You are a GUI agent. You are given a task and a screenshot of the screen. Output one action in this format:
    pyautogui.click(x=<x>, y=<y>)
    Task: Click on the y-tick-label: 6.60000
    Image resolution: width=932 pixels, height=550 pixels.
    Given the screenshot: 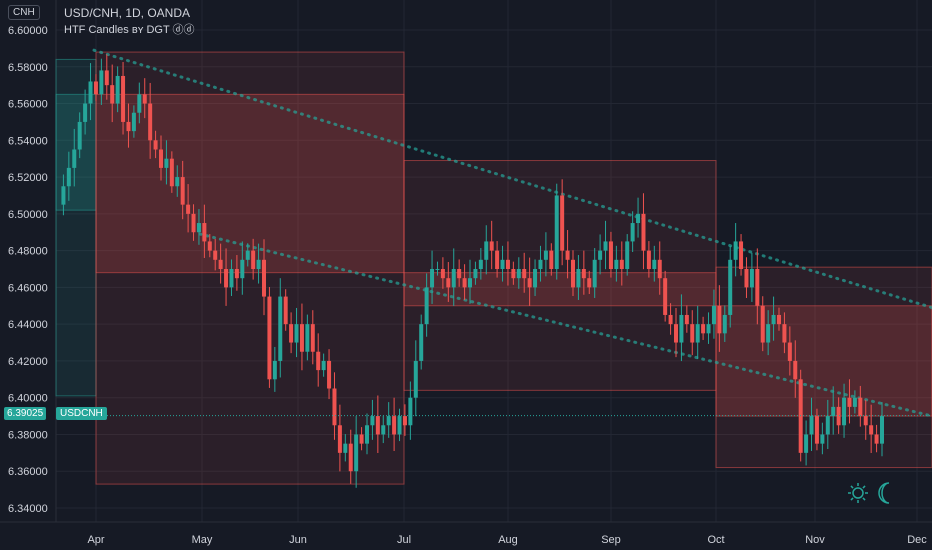 What is the action you would take?
    pyautogui.click(x=28, y=31)
    